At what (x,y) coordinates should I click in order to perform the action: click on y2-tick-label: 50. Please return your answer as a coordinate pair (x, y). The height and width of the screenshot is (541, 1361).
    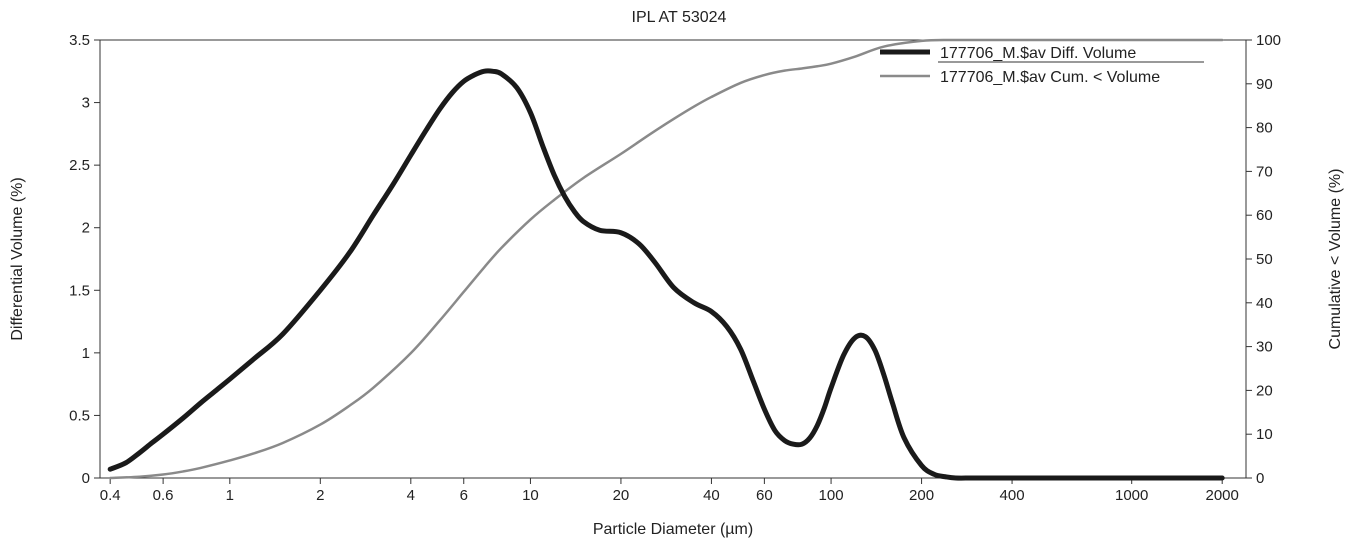
    Looking at the image, I should click on (1264, 259).